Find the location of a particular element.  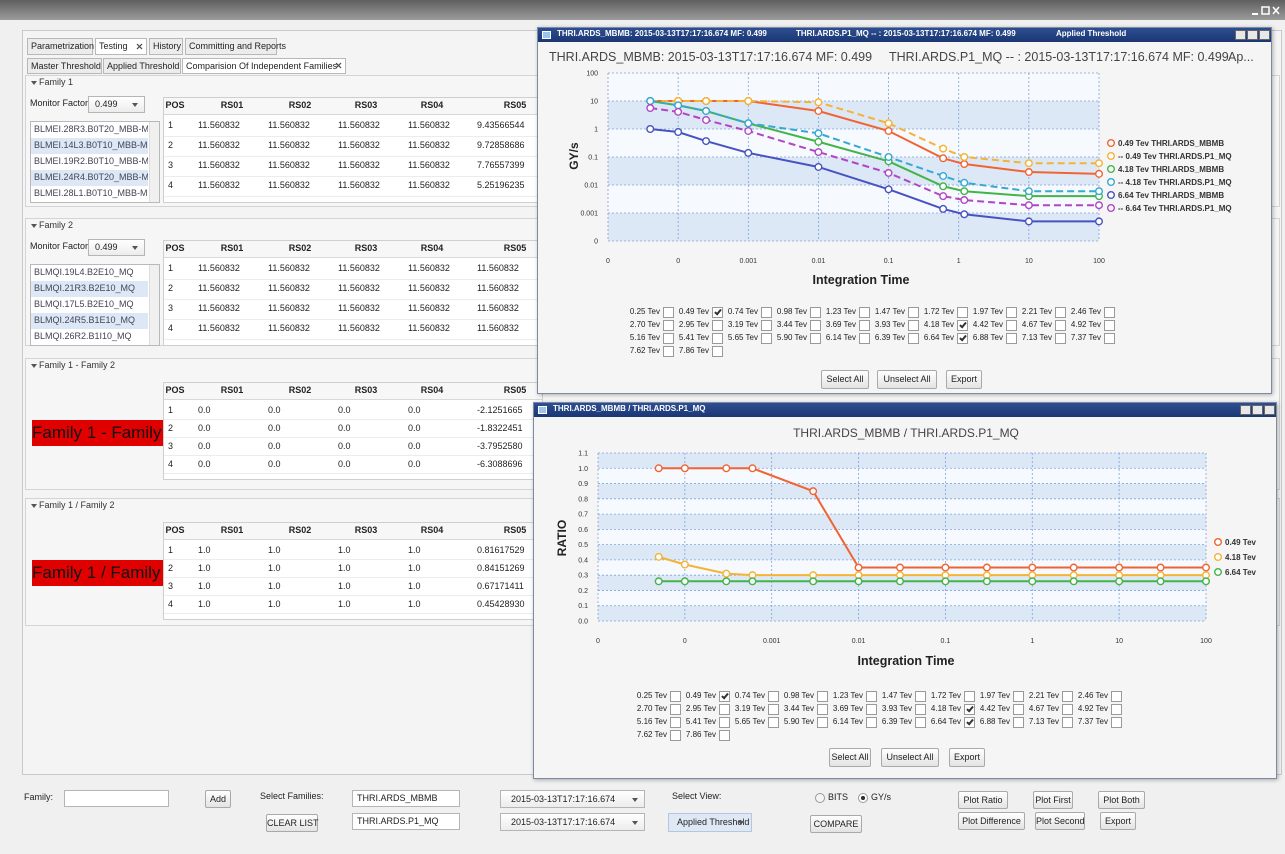

list-item: BLMEI.28L1.B0T10_MBB-MBA is located at coordinates (91, 193).